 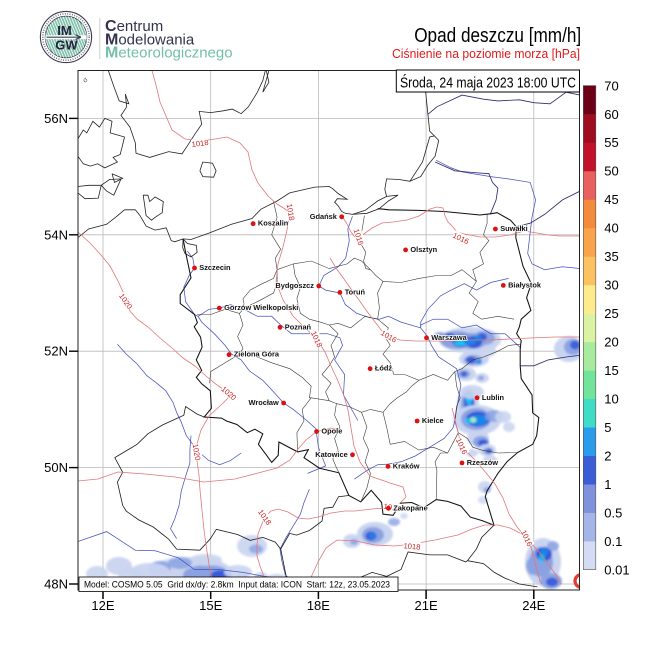 What do you see at coordinates (611, 85) in the screenshot?
I see `svg-text: 70` at bounding box center [611, 85].